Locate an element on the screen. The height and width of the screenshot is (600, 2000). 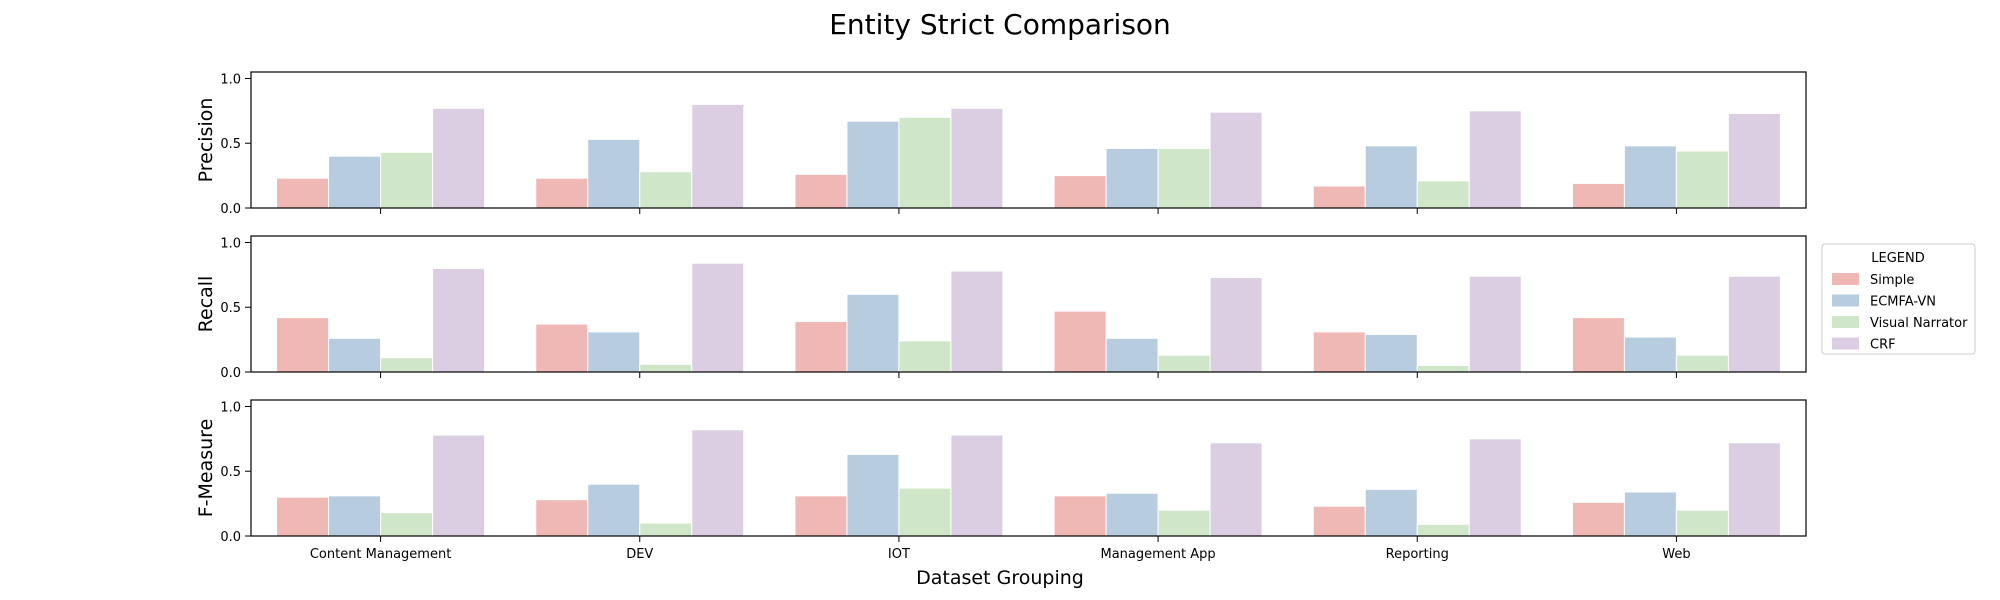
x-tick-label: Content Management is located at coordinates (380, 554).